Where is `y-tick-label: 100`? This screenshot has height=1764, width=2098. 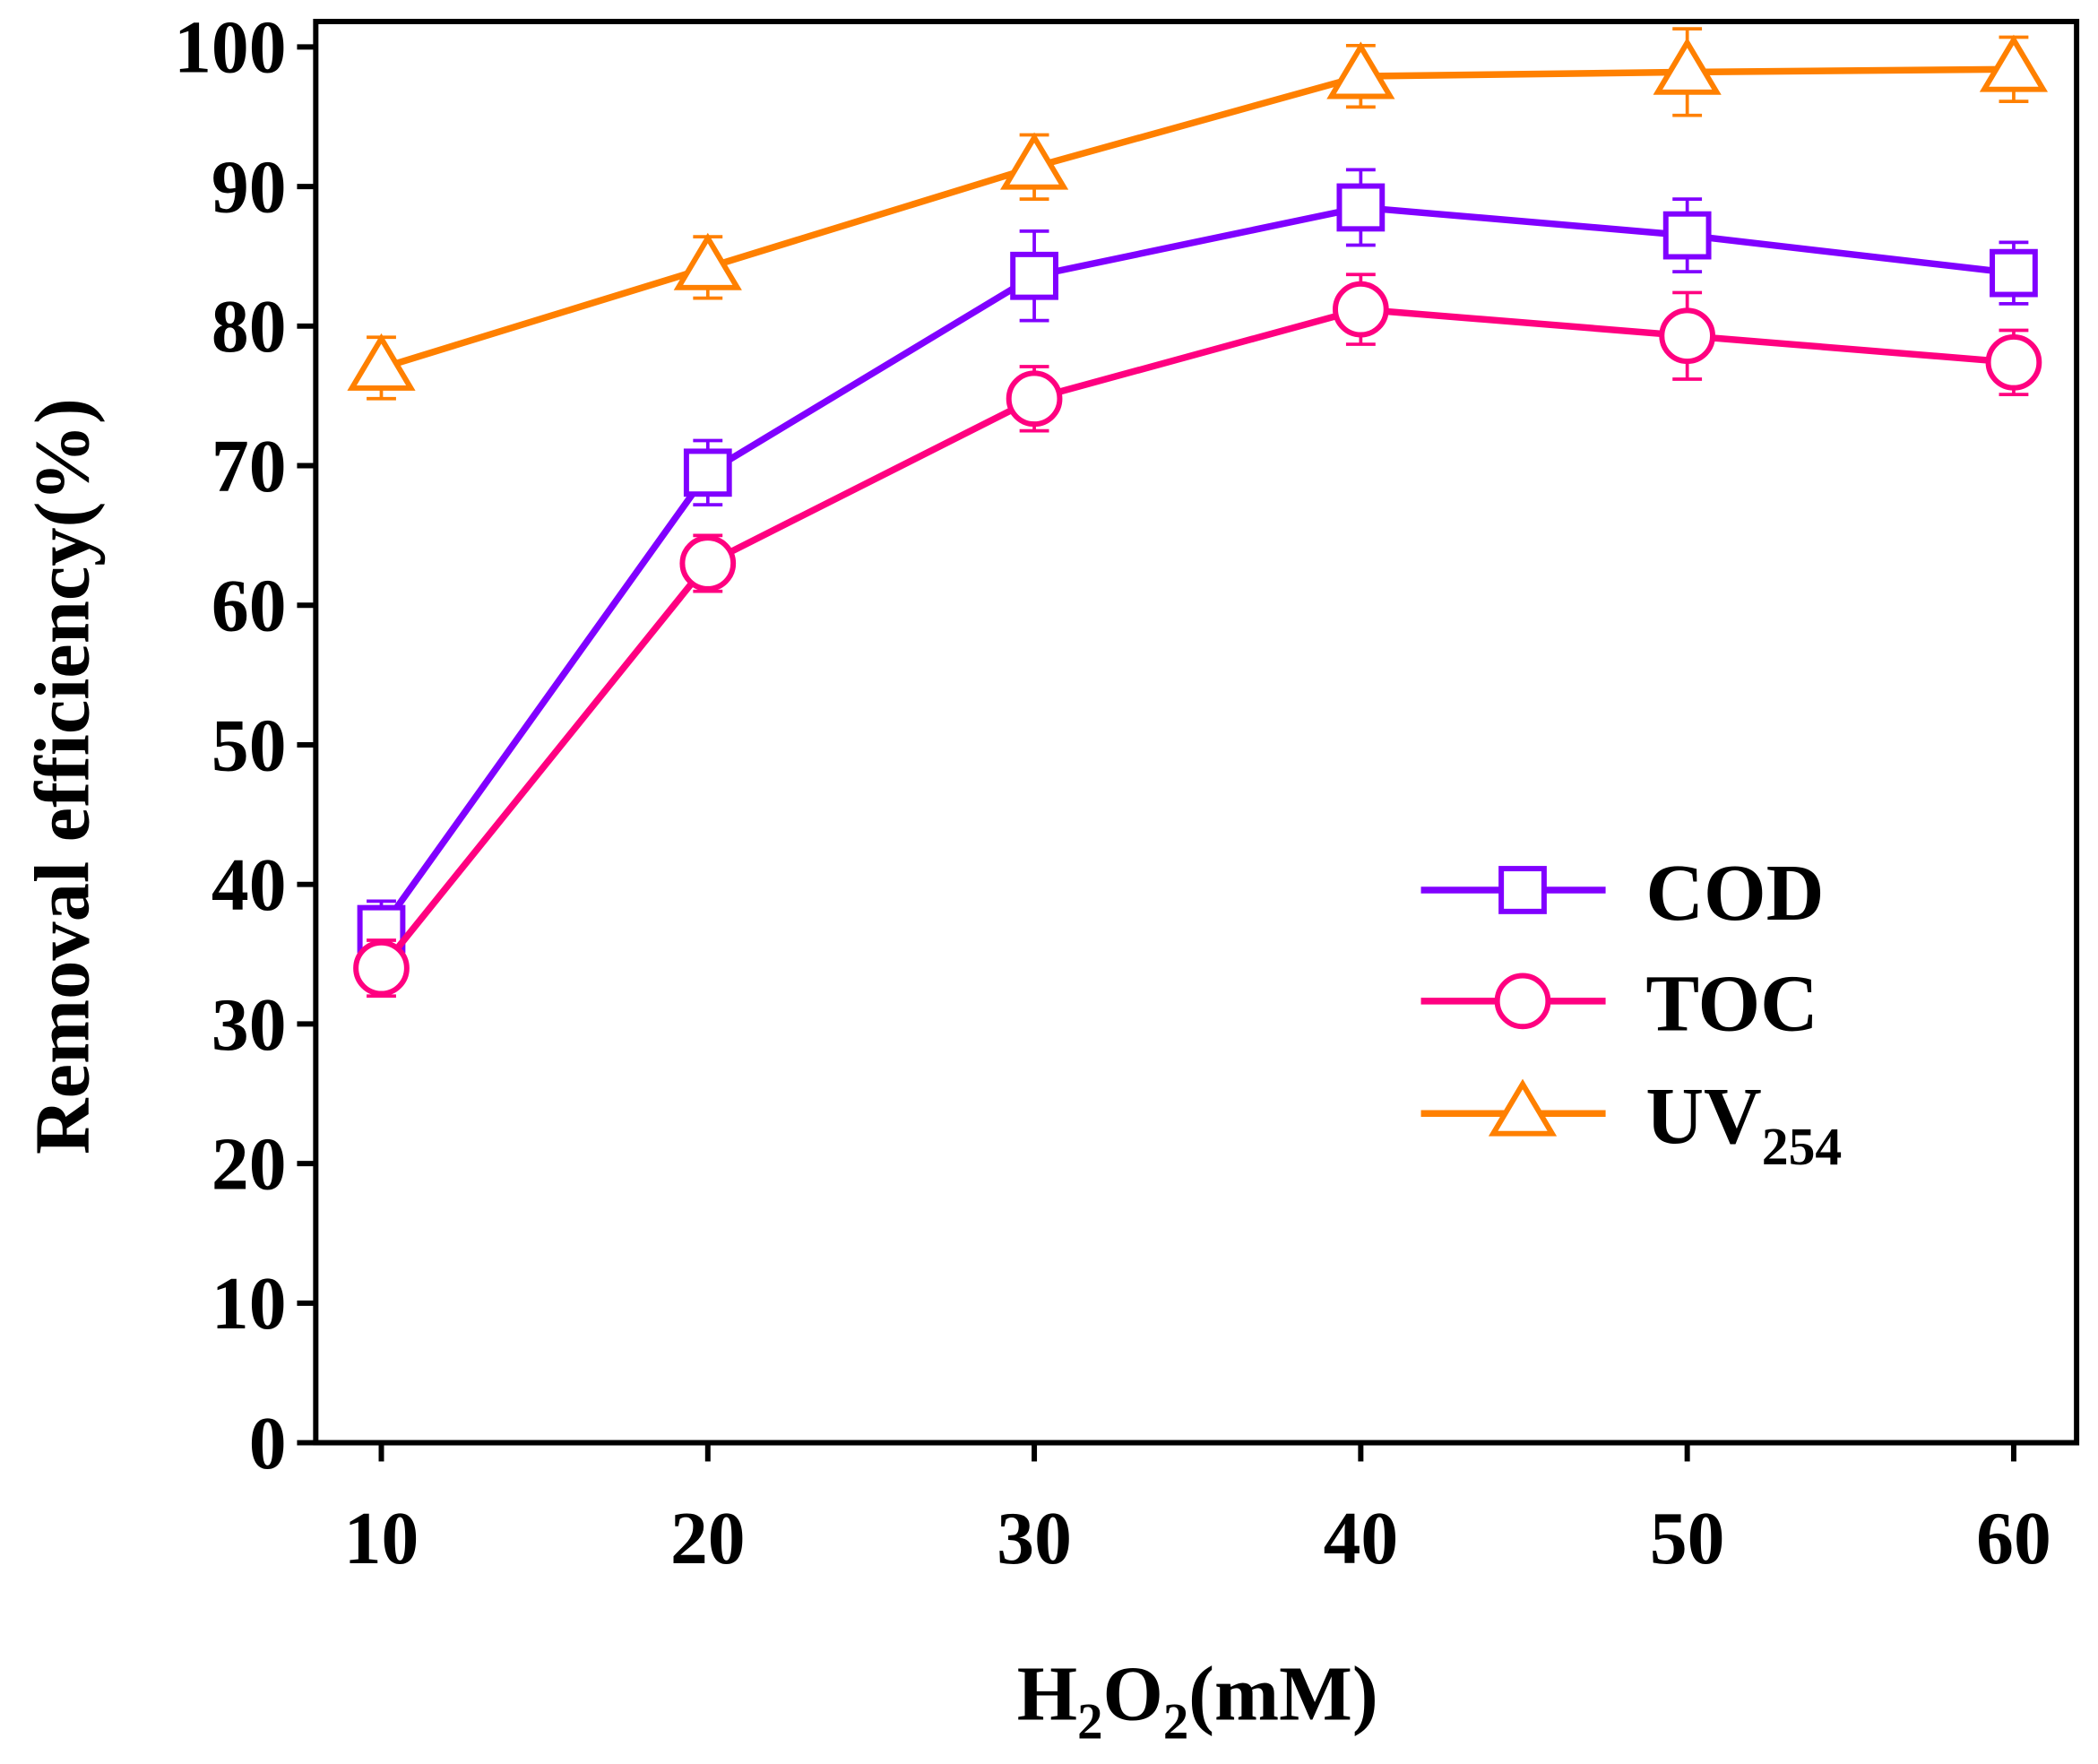
y-tick-label: 100 is located at coordinates (230, 48).